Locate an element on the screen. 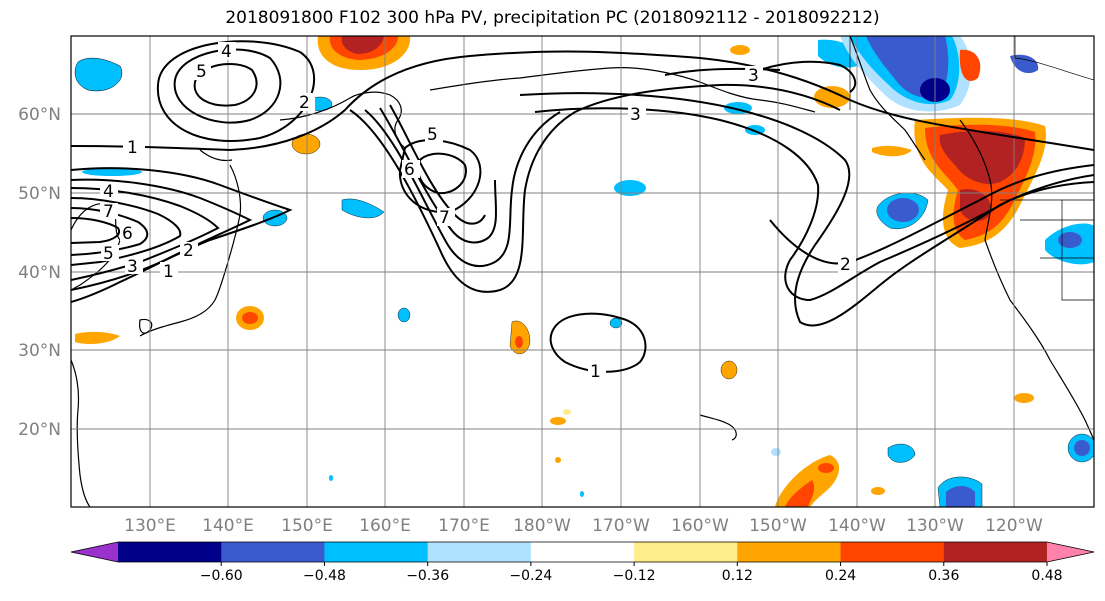  colorbar-outline is located at coordinates (582, 552).